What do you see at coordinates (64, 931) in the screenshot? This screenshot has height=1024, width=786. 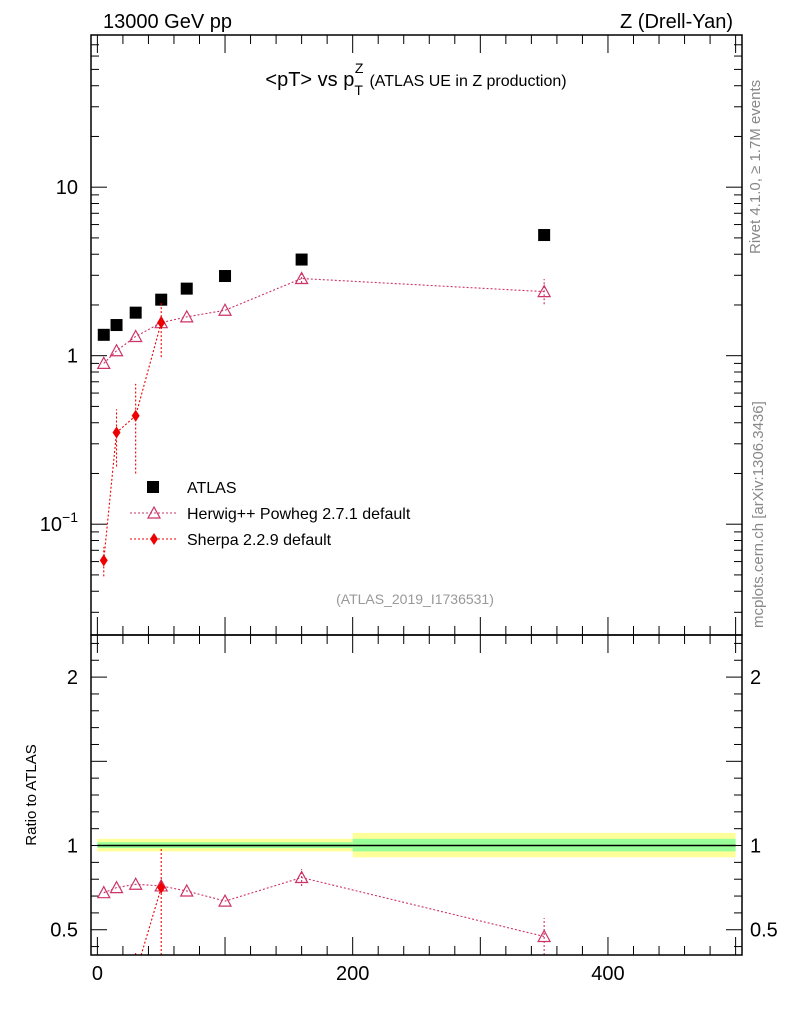 I see `ratio-ytick-label-left: 0.5` at bounding box center [64, 931].